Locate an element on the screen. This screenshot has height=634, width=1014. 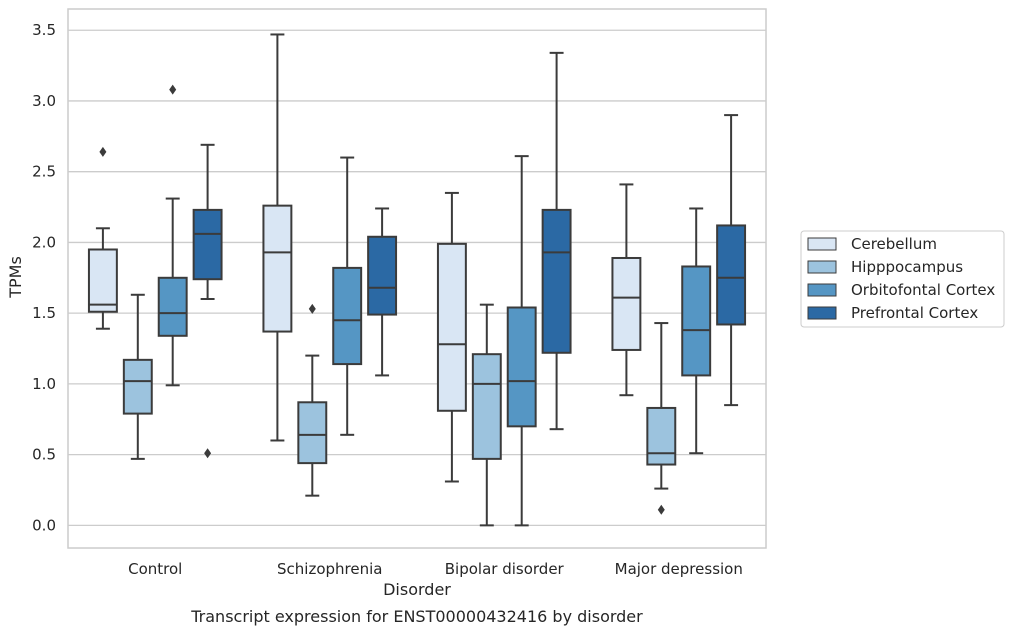
y-tick-label: 0.0 is located at coordinates (44, 525).